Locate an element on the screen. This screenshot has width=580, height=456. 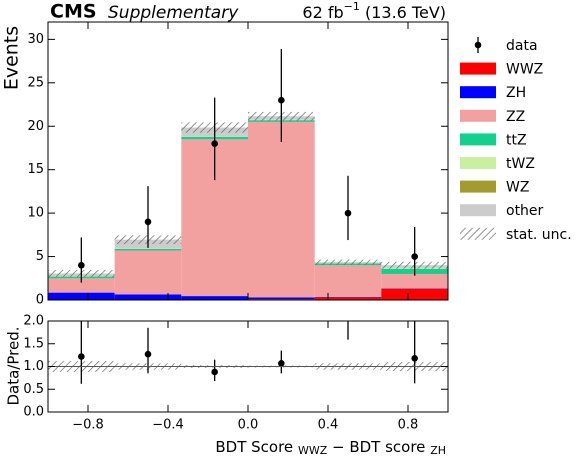
x-tick-label: −0.4 is located at coordinates (168, 425).